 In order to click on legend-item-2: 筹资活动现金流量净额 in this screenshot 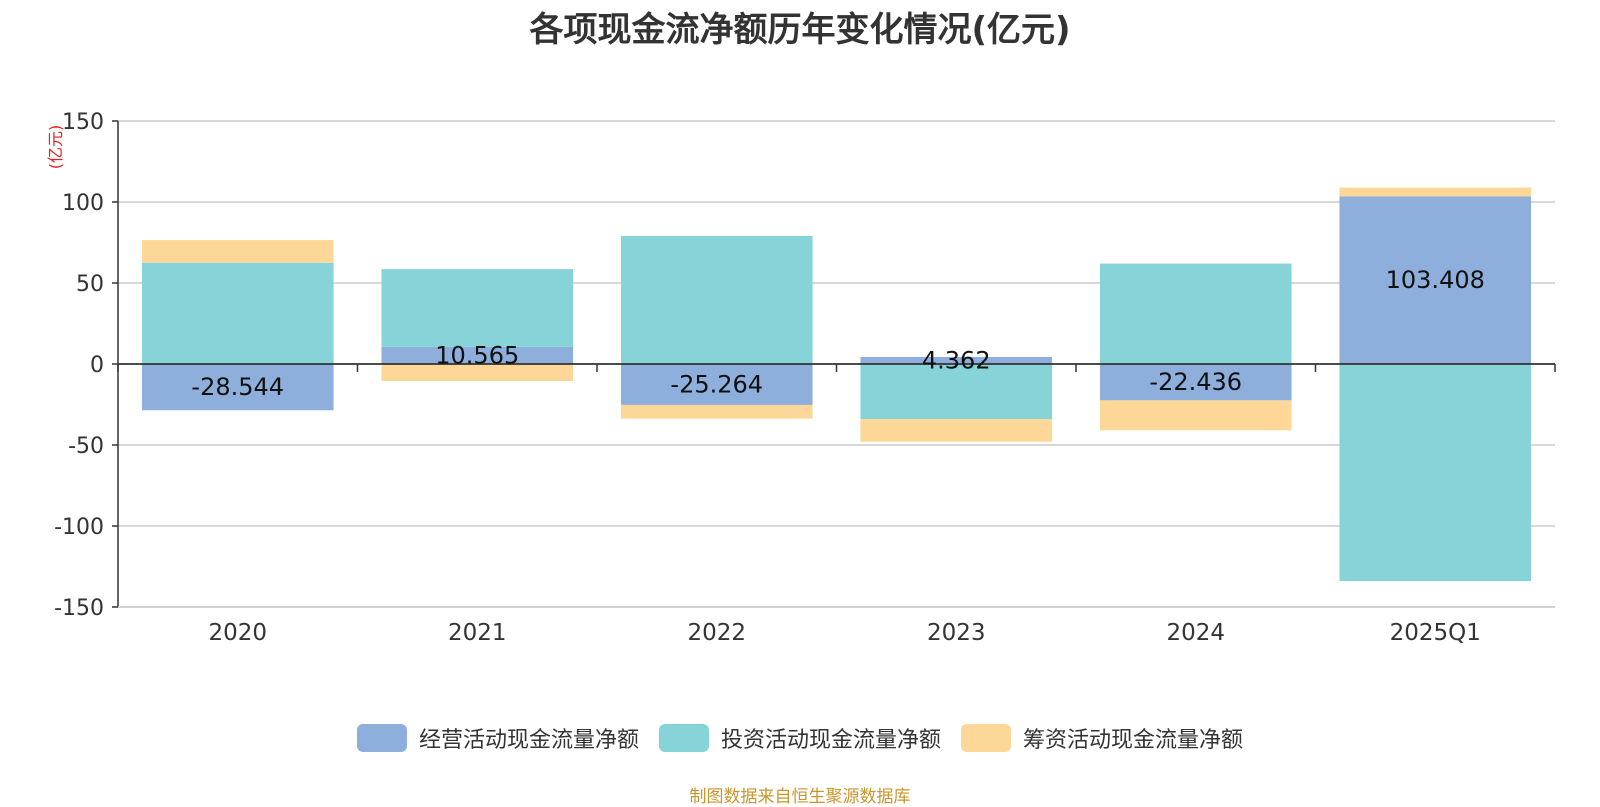, I will do `click(1102, 738)`.